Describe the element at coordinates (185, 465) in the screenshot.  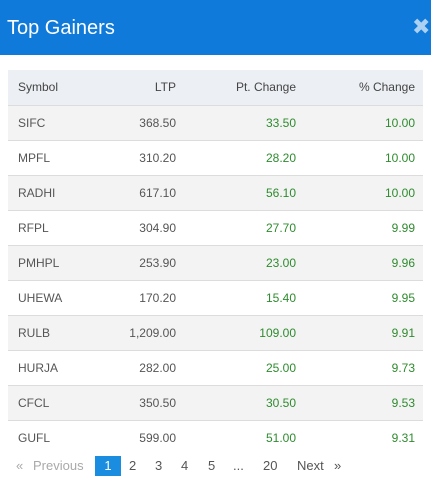
I see `pagination-page-4: 4` at that location.